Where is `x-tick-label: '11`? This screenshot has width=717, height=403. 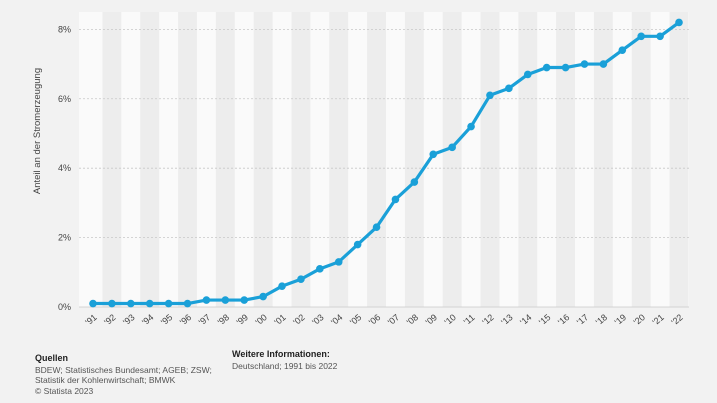
x-tick-label: '11 is located at coordinates (469, 319).